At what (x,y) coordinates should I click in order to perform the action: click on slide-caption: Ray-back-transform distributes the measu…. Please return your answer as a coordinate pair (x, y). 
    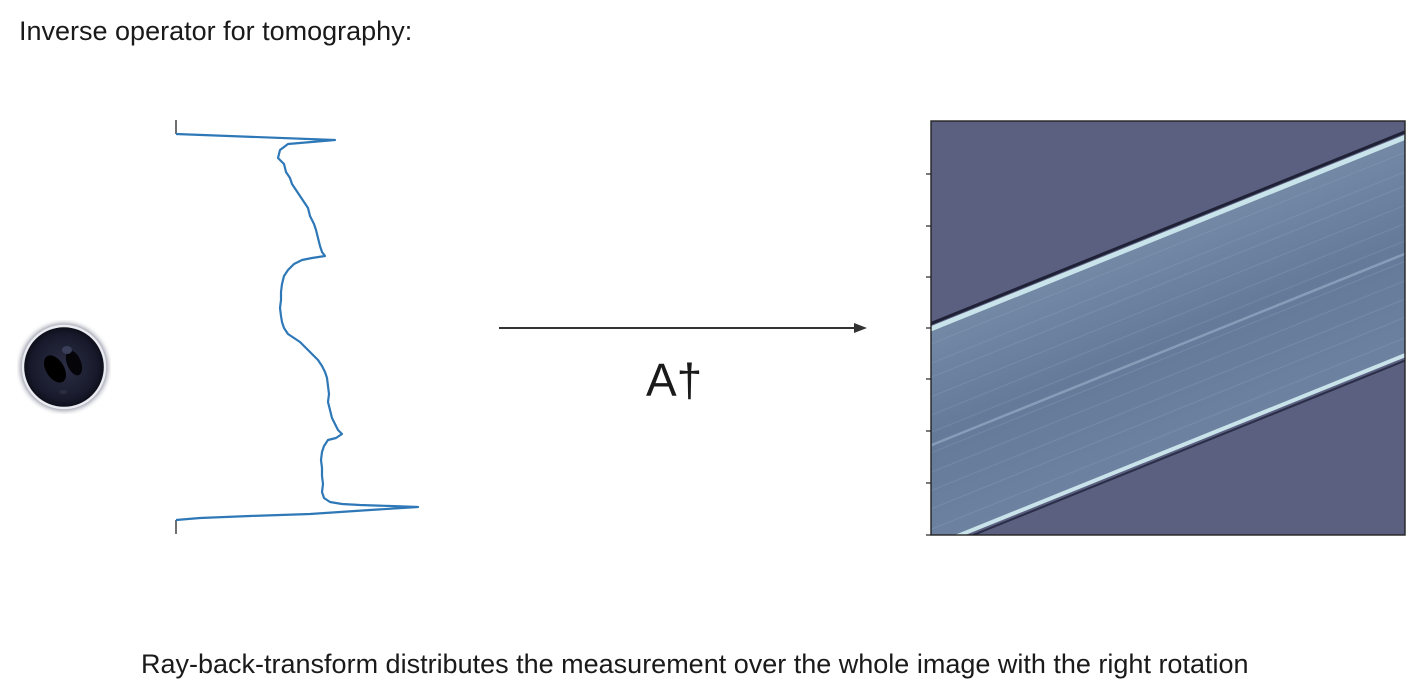
    Looking at the image, I should click on (695, 664).